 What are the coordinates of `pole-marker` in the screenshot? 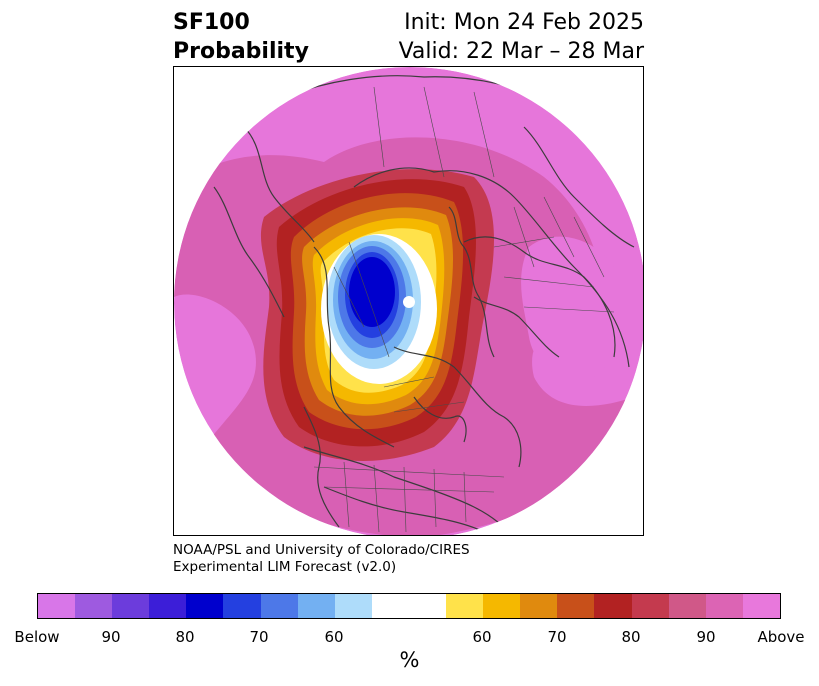 It's located at (409, 302).